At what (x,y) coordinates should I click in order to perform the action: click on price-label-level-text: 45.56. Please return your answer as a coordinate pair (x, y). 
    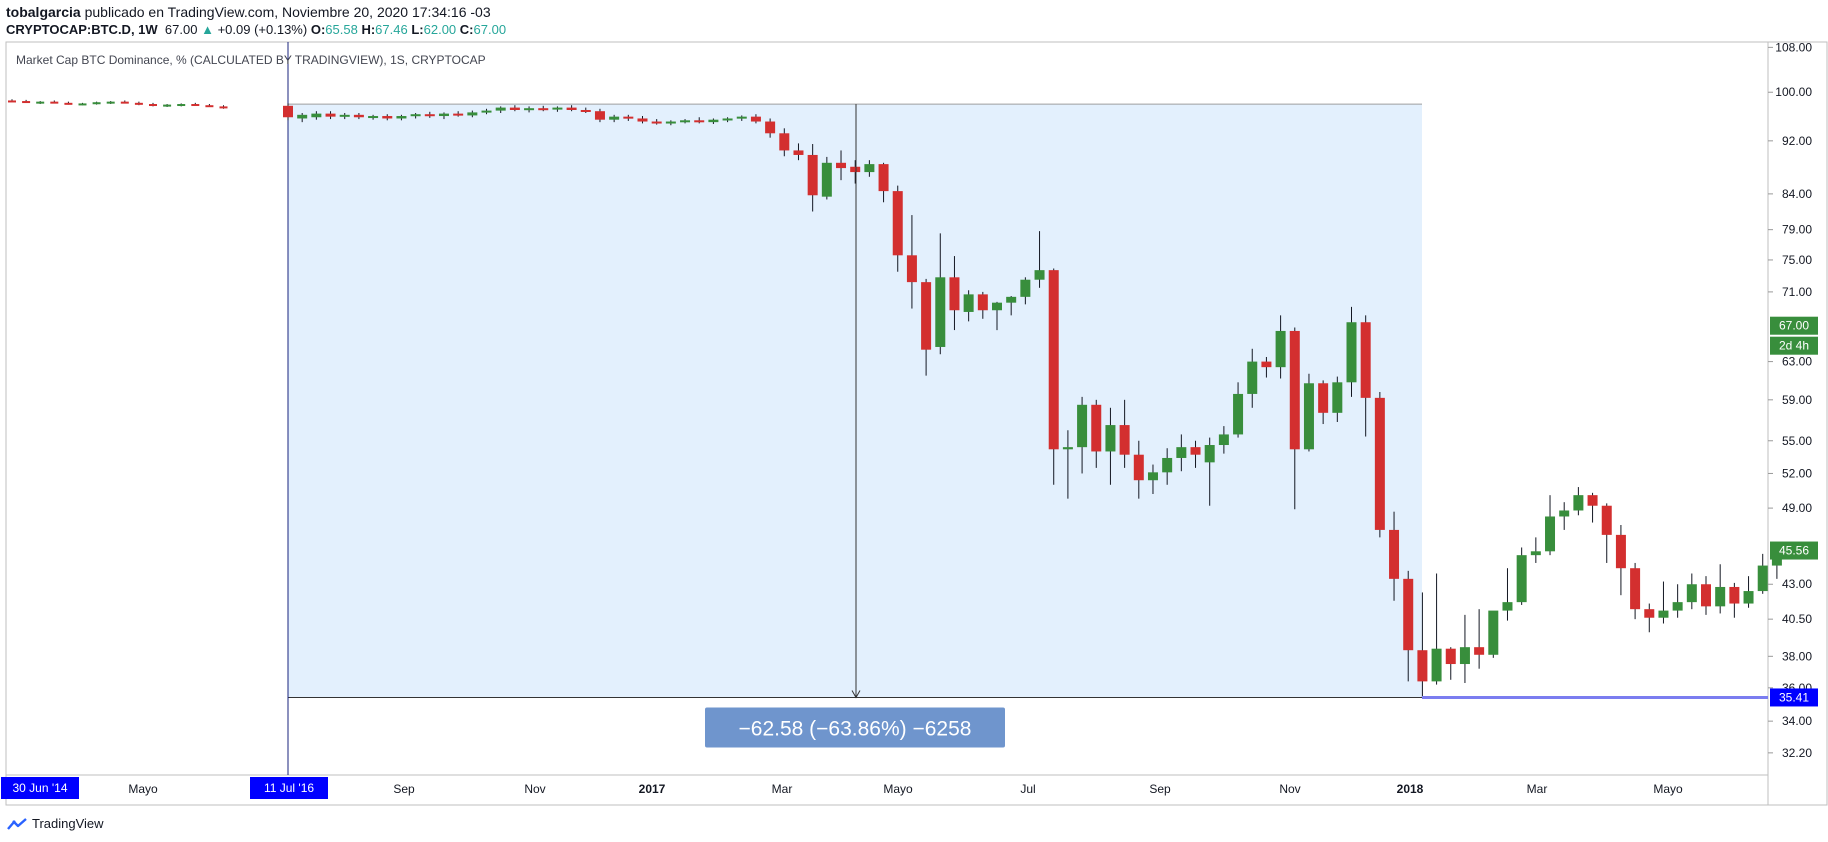
    Looking at the image, I should click on (1794, 551).